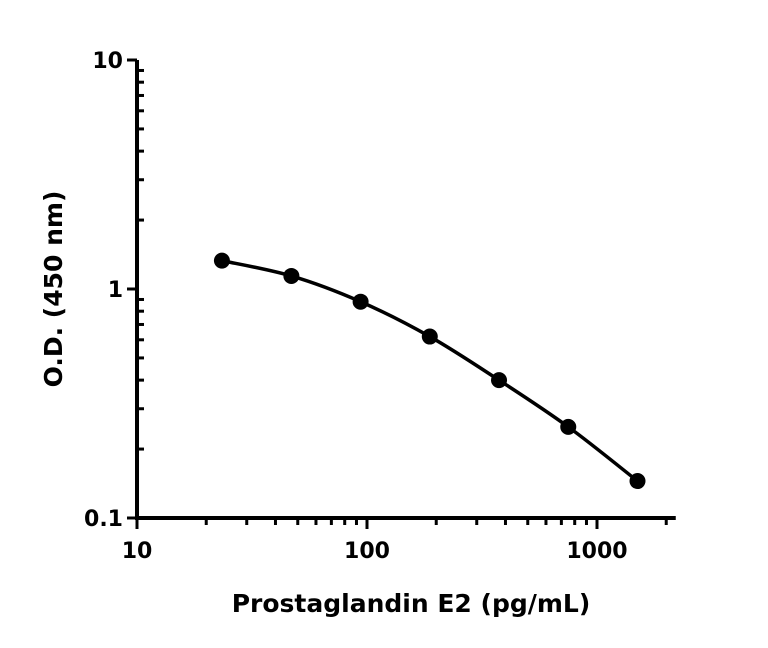  What do you see at coordinates (103, 519) in the screenshot?
I see `y-tick-label: 0.1` at bounding box center [103, 519].